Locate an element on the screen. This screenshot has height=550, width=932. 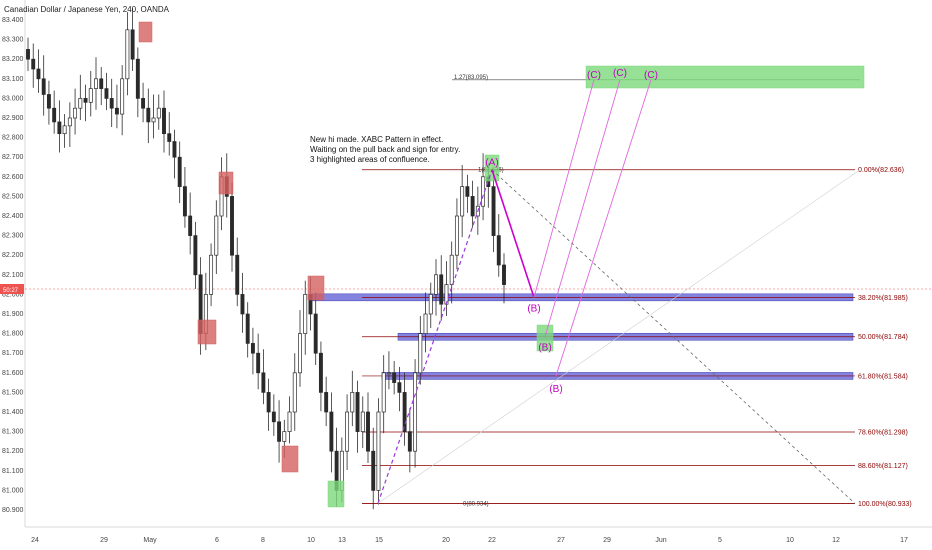
pattern-point-label: (A) is located at coordinates (491, 163).